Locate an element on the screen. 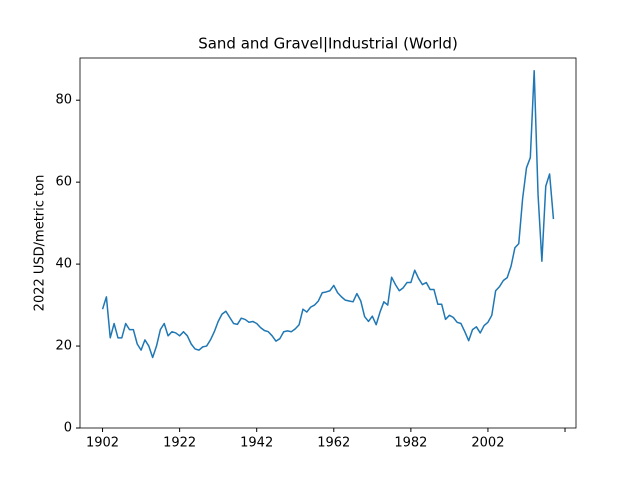 The image size is (640, 484). x-tick-label: 1922 is located at coordinates (179, 443).